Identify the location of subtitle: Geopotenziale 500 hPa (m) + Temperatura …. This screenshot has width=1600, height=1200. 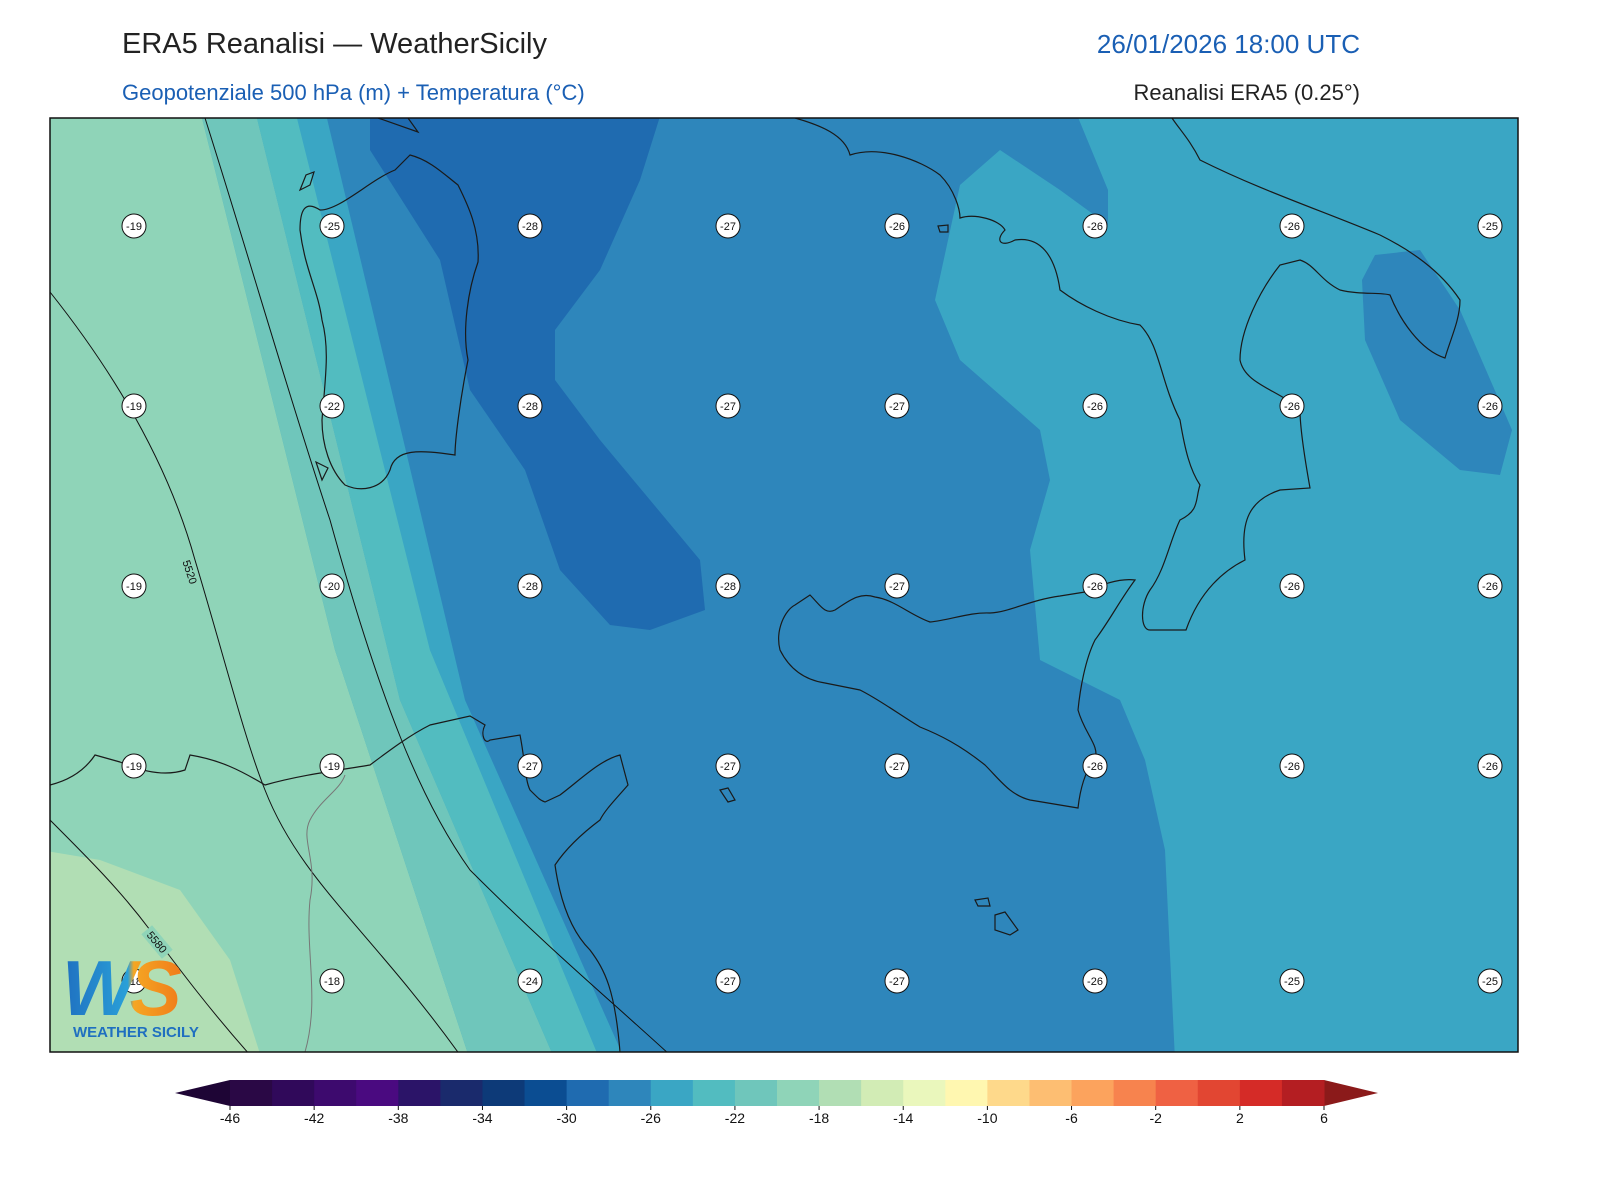
(353, 92).